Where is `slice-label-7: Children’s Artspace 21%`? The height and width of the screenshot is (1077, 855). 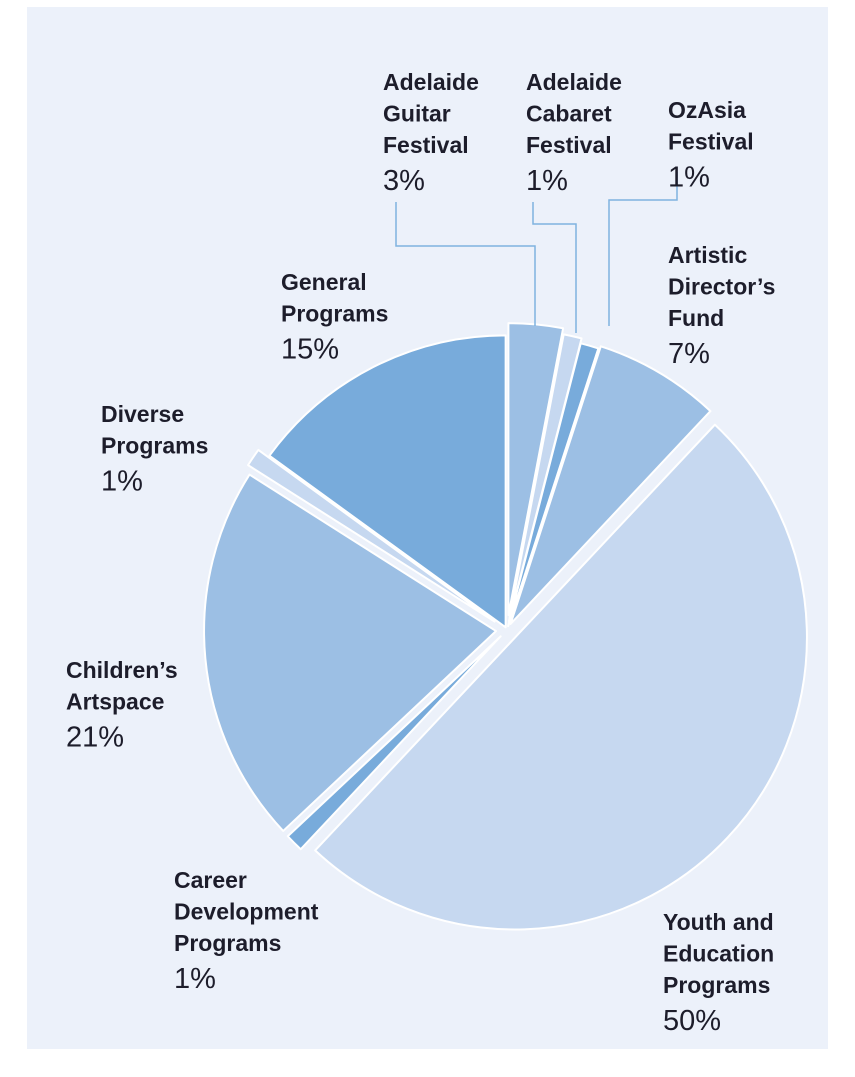
slice-label-7: Children’s Artspace 21% is located at coordinates (122, 705).